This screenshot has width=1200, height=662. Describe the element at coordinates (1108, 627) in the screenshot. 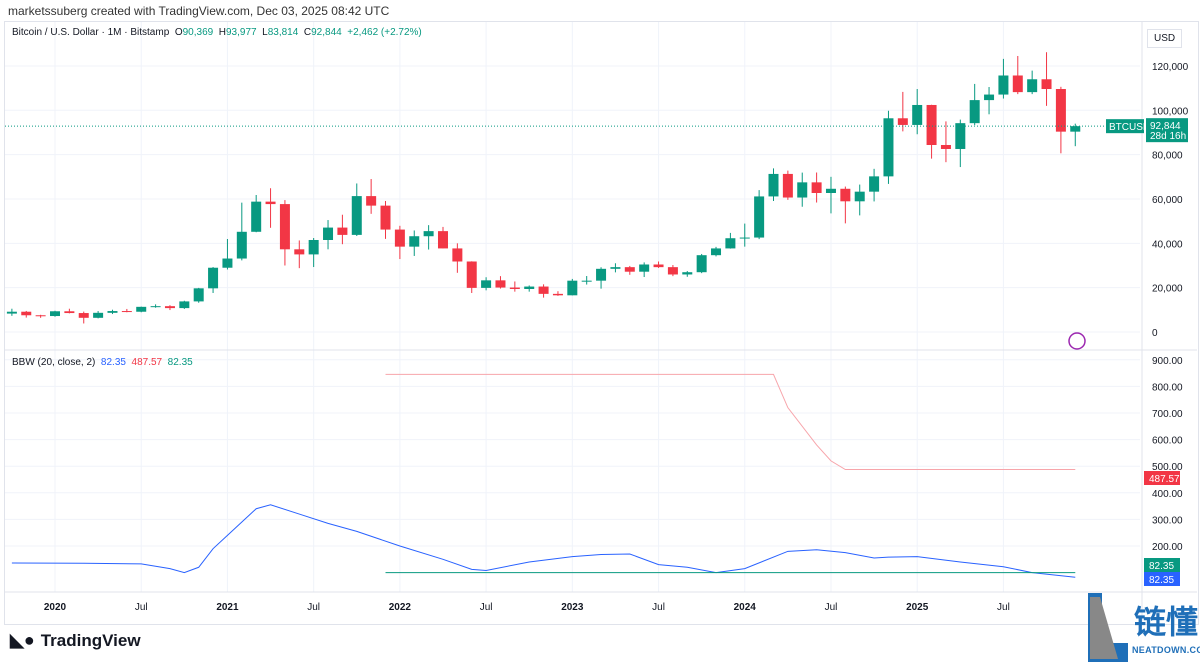

I see `watermark-logo-icon` at that location.